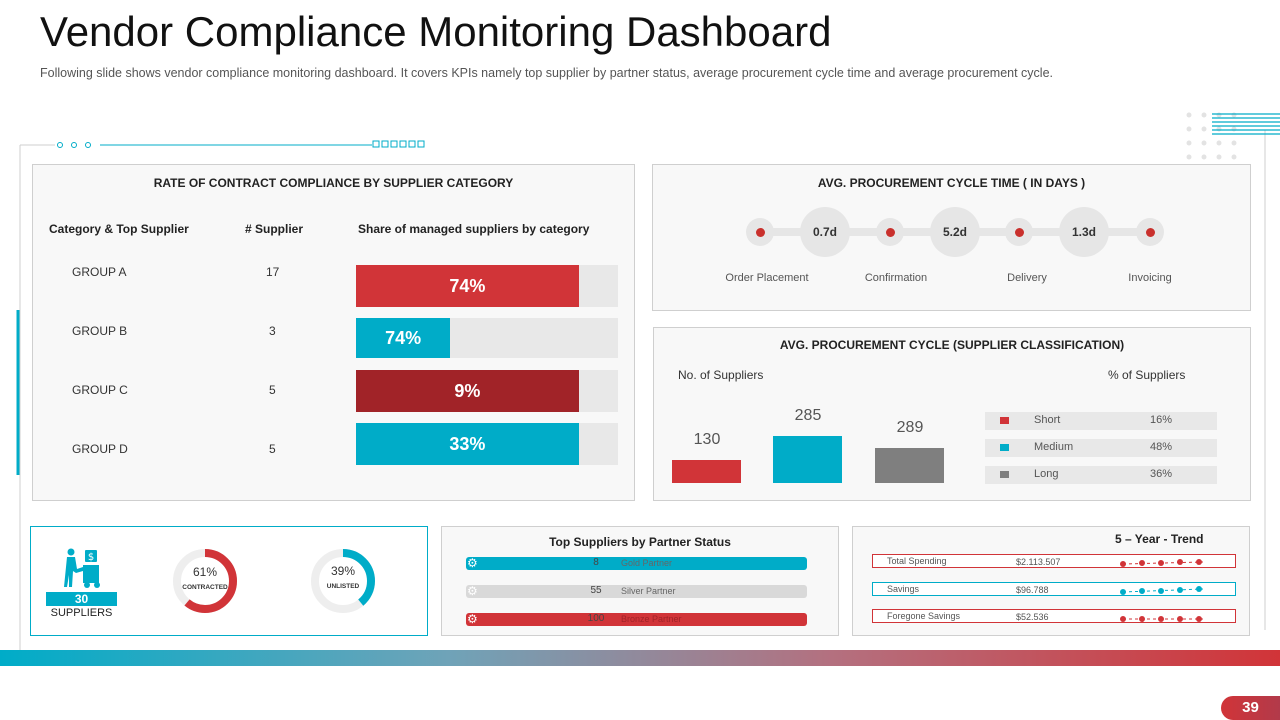 Image resolution: width=1280 pixels, height=720 pixels. Describe the element at coordinates (81, 613) in the screenshot. I see `supplier-label: SUPPLIERS` at that location.